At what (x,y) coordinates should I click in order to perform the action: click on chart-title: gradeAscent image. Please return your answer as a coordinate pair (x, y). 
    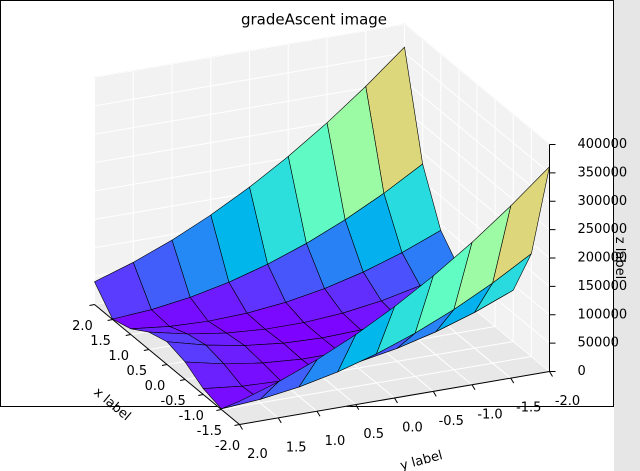
    Looking at the image, I should click on (314, 20).